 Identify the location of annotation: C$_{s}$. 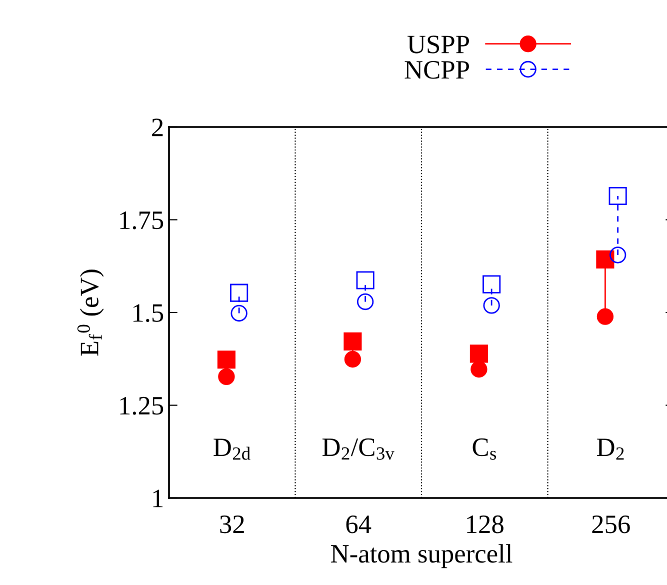
(484, 449).